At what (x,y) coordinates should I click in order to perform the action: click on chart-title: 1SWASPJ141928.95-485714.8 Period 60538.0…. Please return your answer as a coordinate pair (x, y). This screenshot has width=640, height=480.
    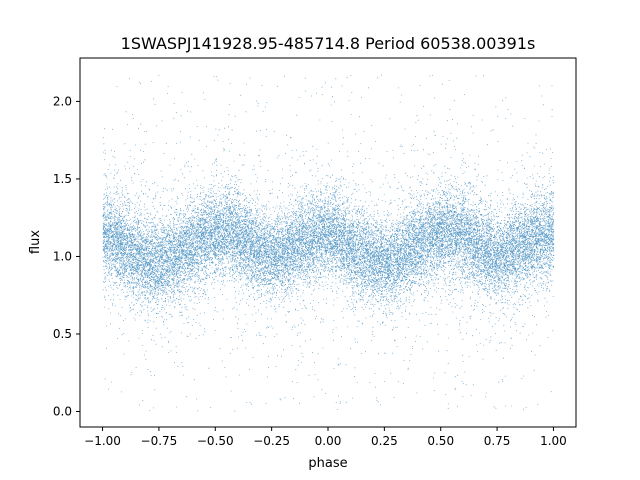
    Looking at the image, I should click on (328, 43).